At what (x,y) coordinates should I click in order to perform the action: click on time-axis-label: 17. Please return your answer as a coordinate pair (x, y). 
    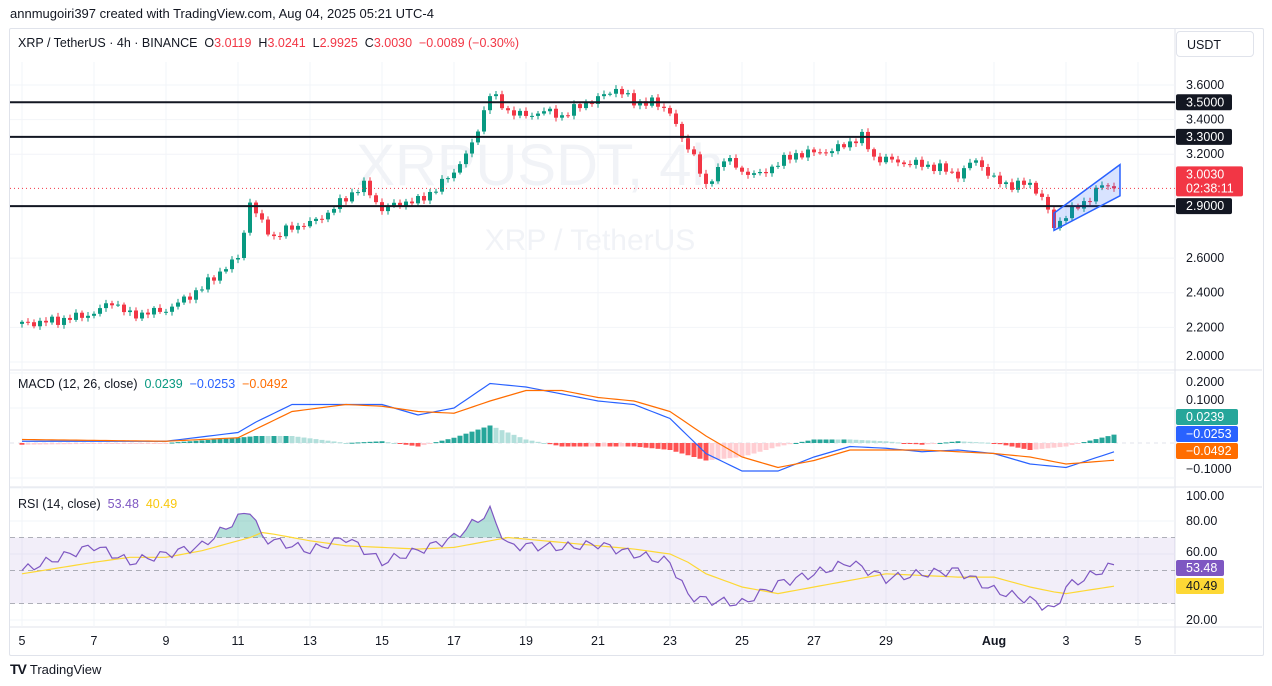
    Looking at the image, I should click on (454, 641).